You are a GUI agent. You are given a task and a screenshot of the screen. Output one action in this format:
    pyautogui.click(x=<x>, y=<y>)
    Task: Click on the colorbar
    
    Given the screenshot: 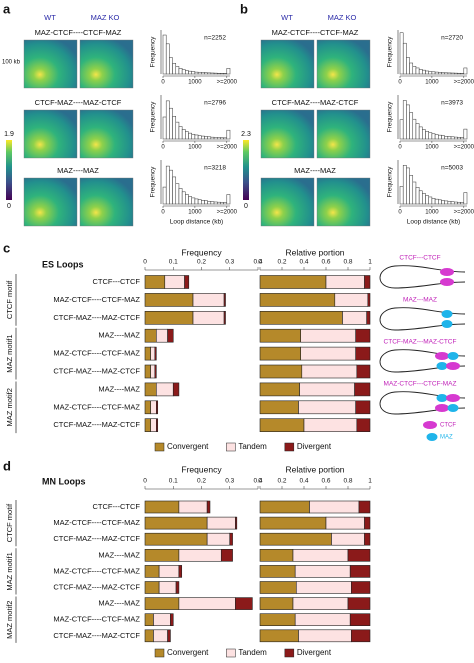 What is the action you would take?
    pyautogui.click(x=9, y=170)
    